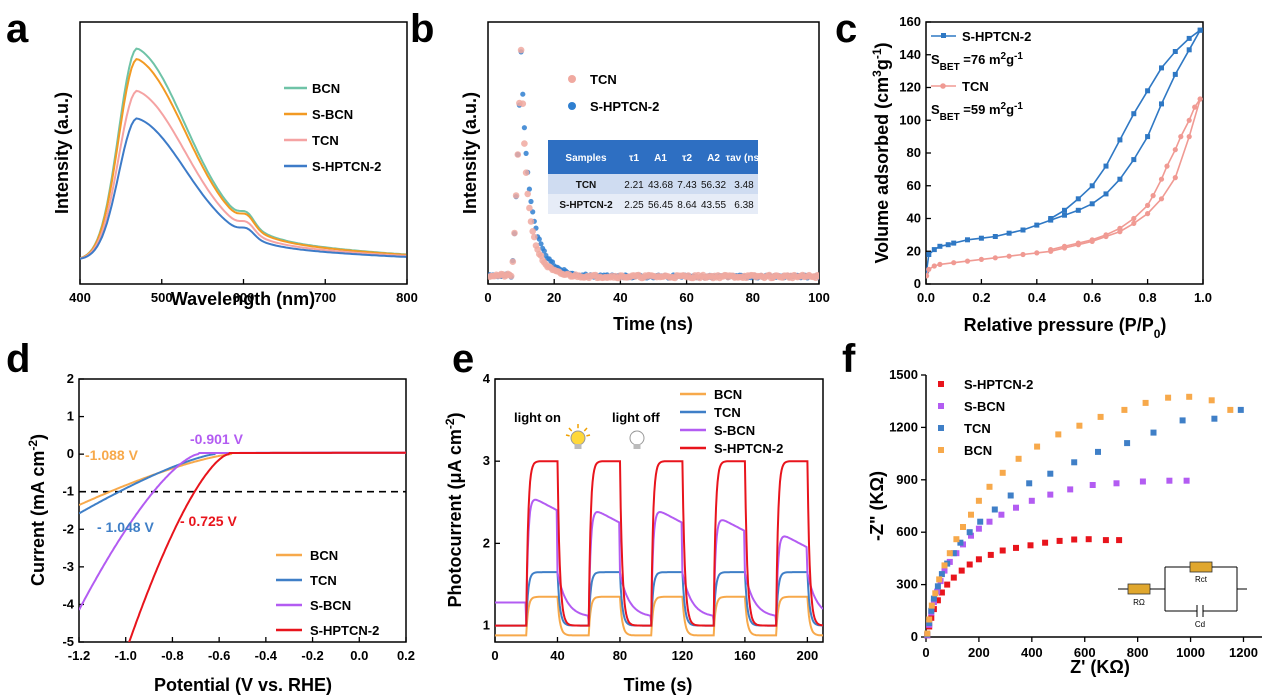 This screenshot has height=697, width=1267. I want to click on panel-d-xtick-label: -1.0, so click(126, 655).